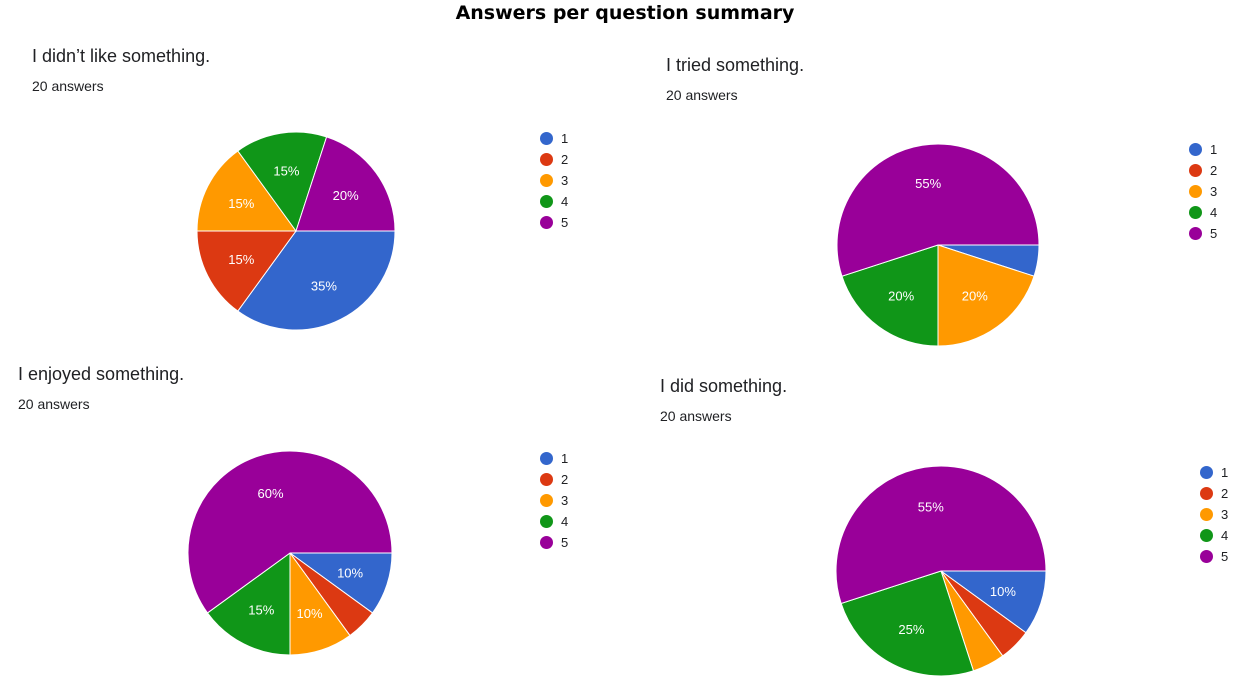 The image size is (1250, 678). Describe the element at coordinates (270, 493) in the screenshot. I see `slice-label: 60%` at that location.